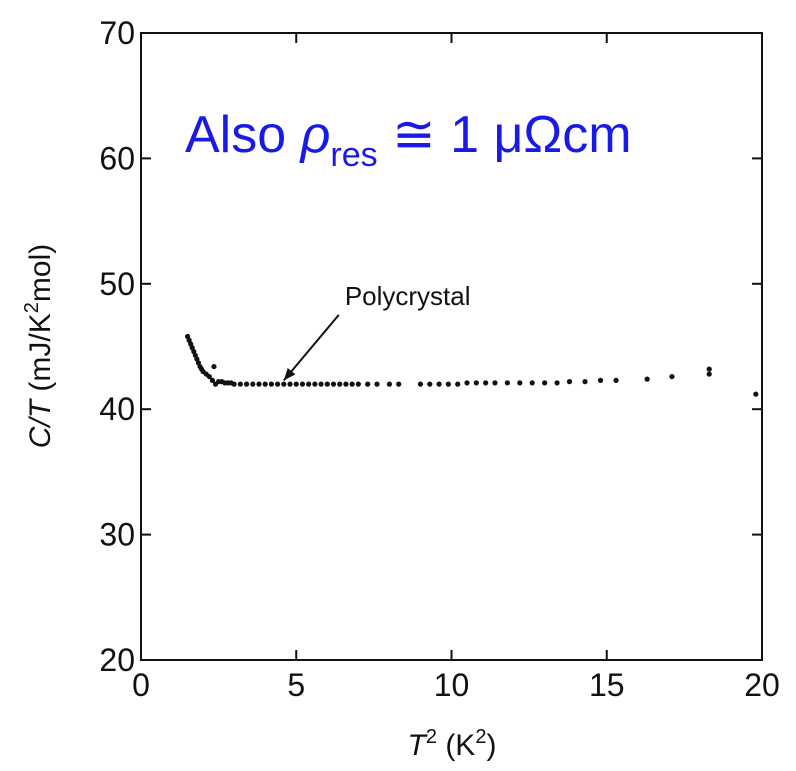 The width and height of the screenshot is (796, 771). What do you see at coordinates (141, 685) in the screenshot?
I see `x-tick-label: 0` at bounding box center [141, 685].